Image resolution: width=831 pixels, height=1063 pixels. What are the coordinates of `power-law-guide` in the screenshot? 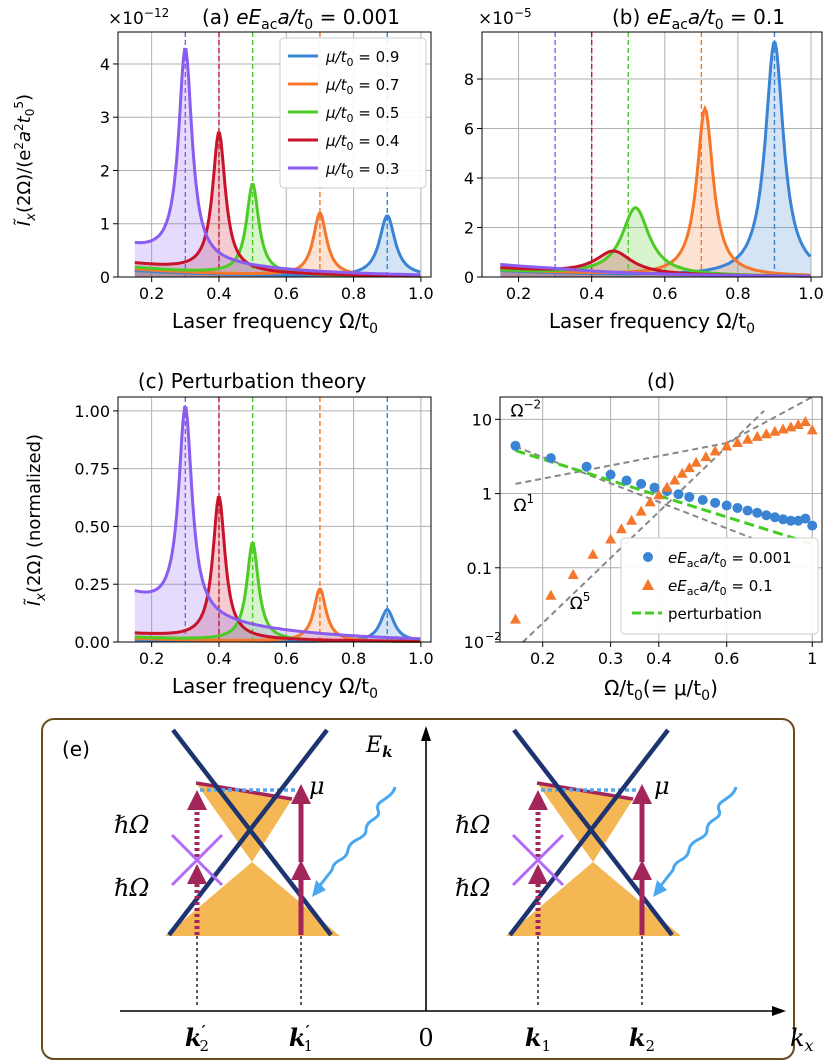 It's located at (769, 420).